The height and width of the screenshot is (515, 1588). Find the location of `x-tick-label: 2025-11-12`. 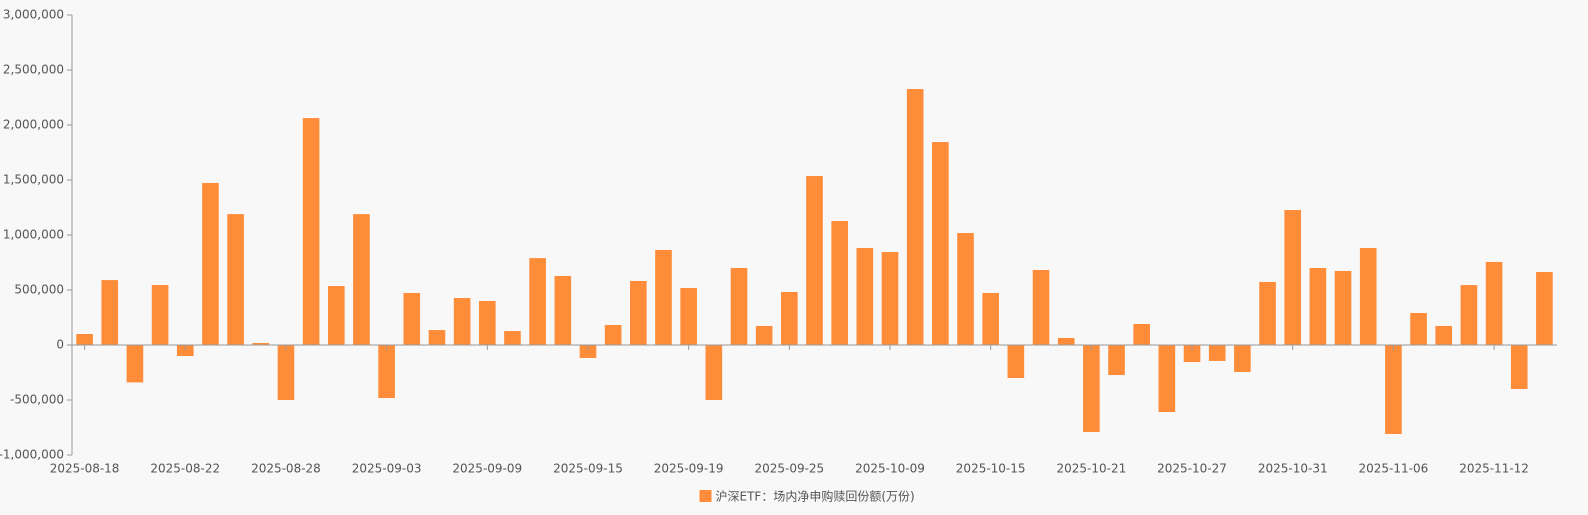

x-tick-label: 2025-11-12 is located at coordinates (1494, 469).